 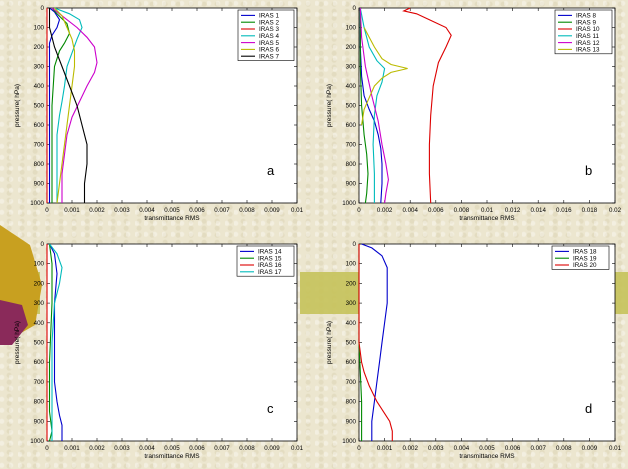 I want to click on panel-letter: a, so click(x=271, y=170).